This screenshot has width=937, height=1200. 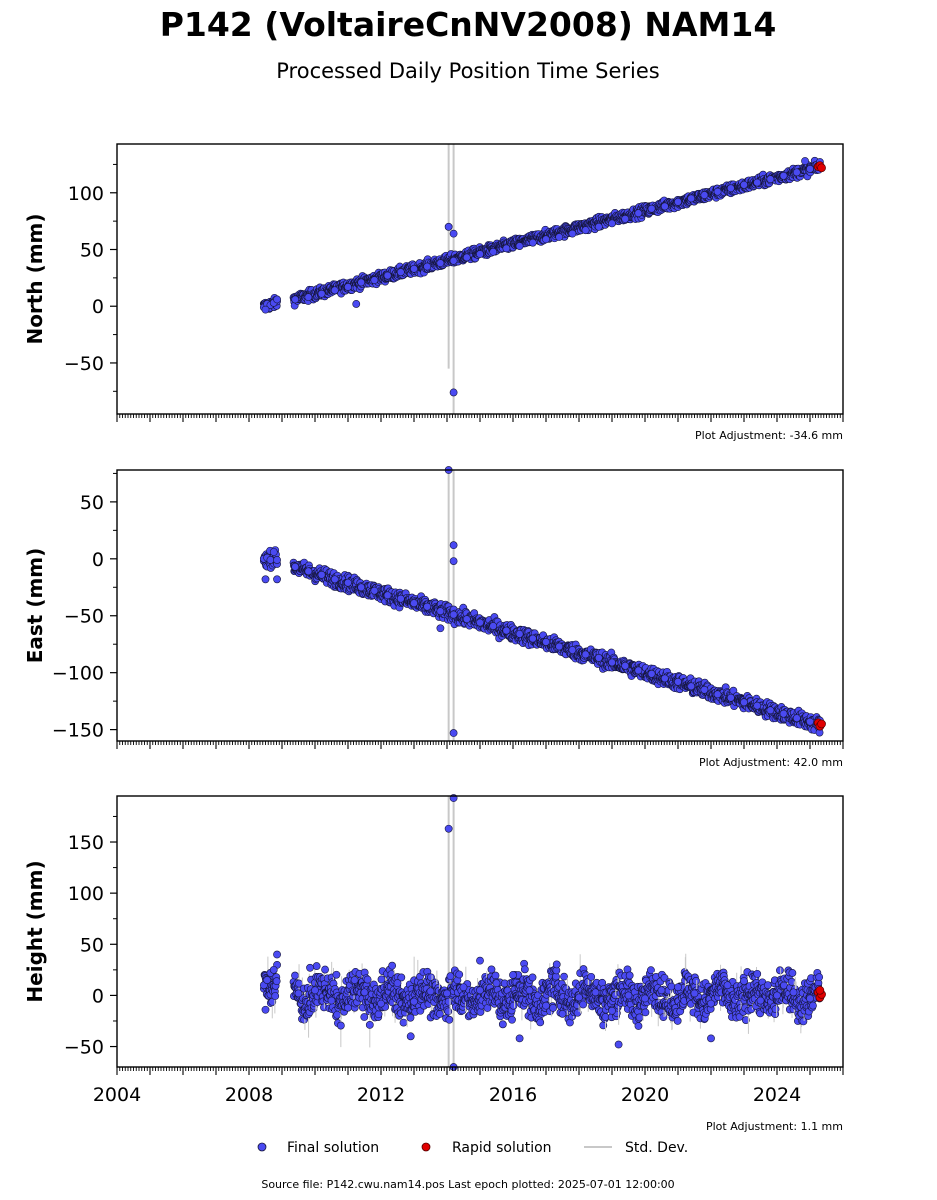 What do you see at coordinates (35, 278) in the screenshot?
I see `y-axis-label: North (mm)` at bounding box center [35, 278].